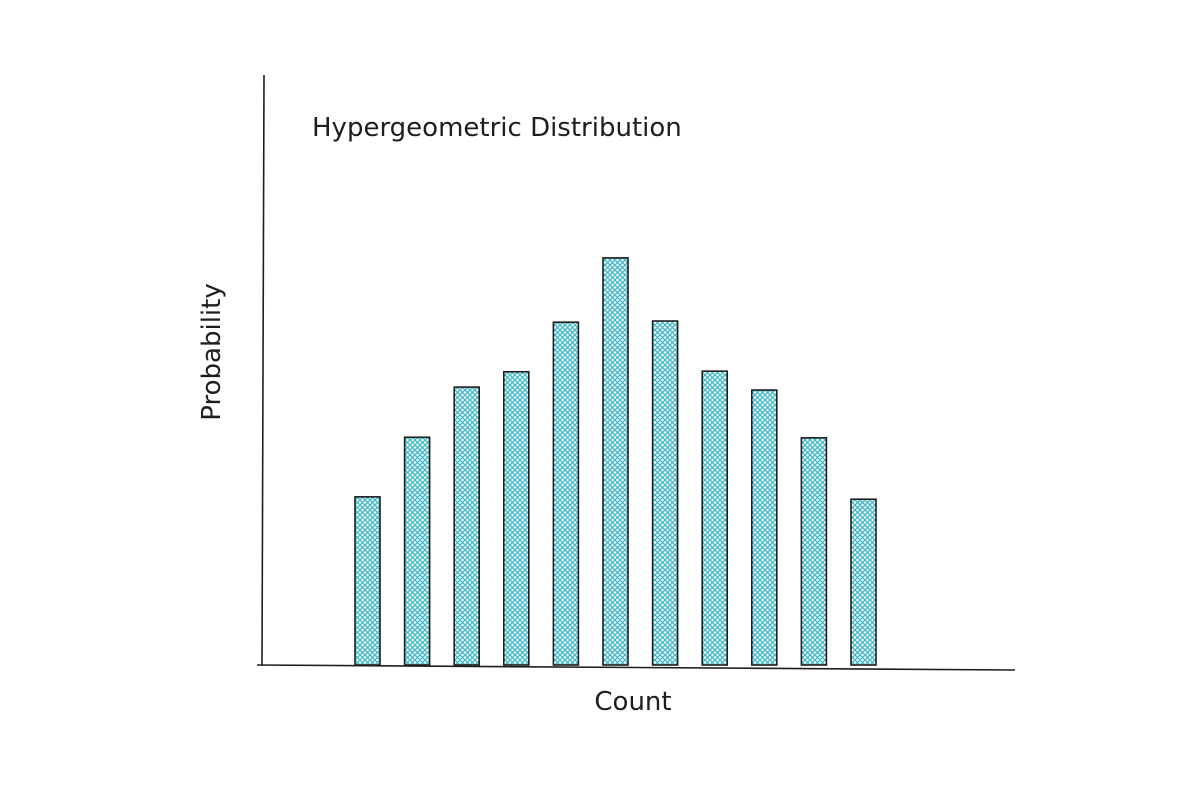 This screenshot has height=800, width=1200. Describe the element at coordinates (497, 128) in the screenshot. I see `chart-title: Hypergeometric Distribution` at that location.